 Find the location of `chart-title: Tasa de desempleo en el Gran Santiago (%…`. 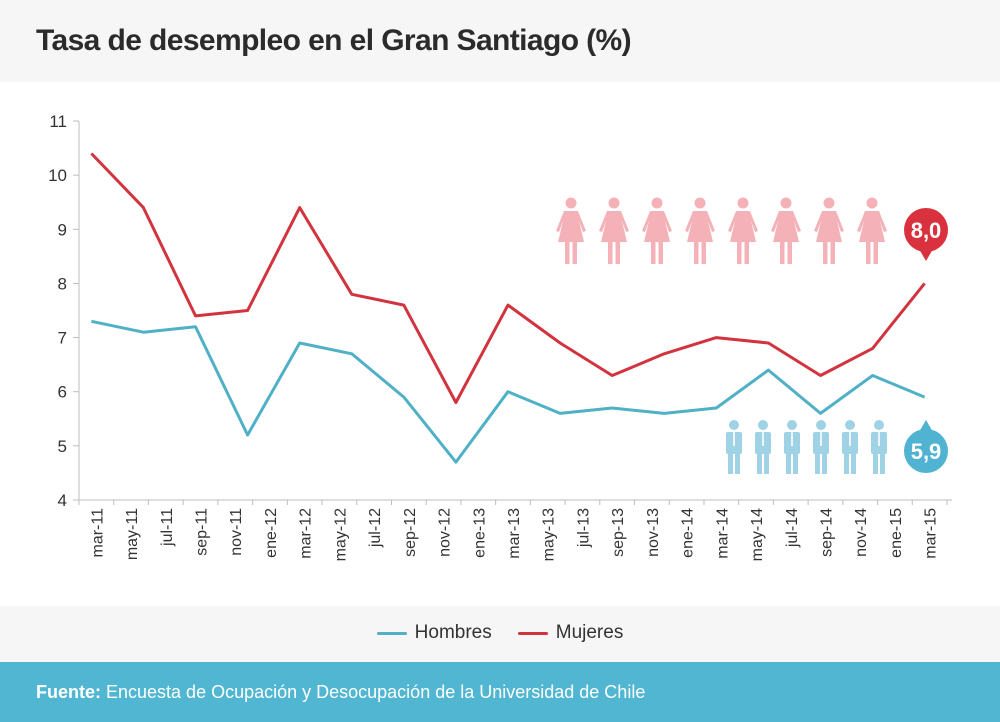

chart-title: Tasa de desempleo en el Gran Santiago (%… is located at coordinates (334, 40).